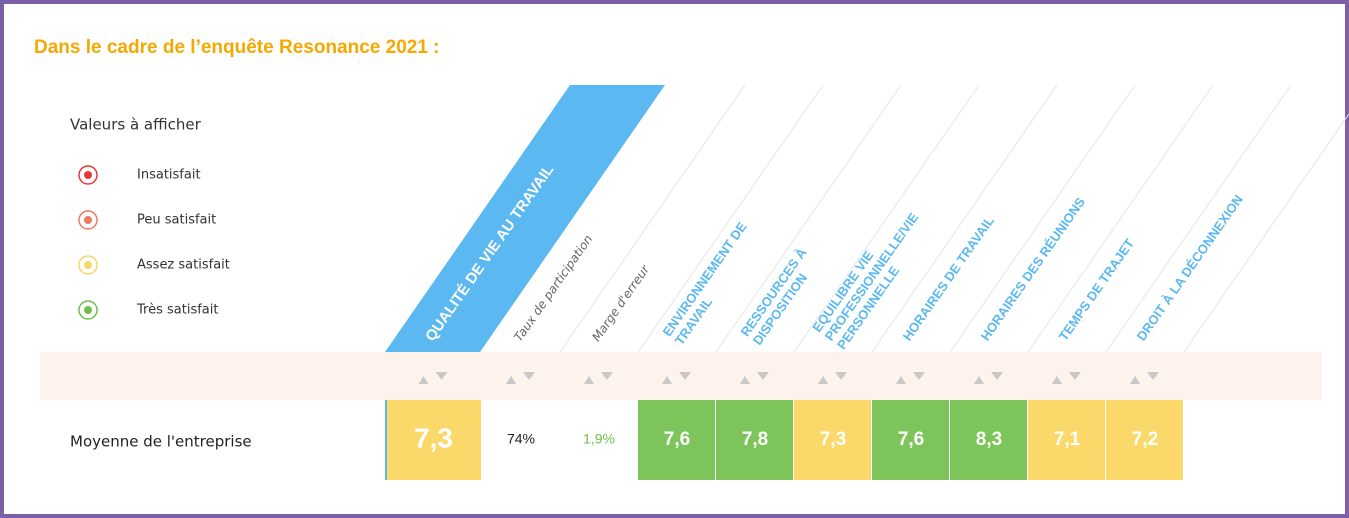  Describe the element at coordinates (161, 442) in the screenshot. I see `row-label: Moyenne de l'entreprise` at that location.